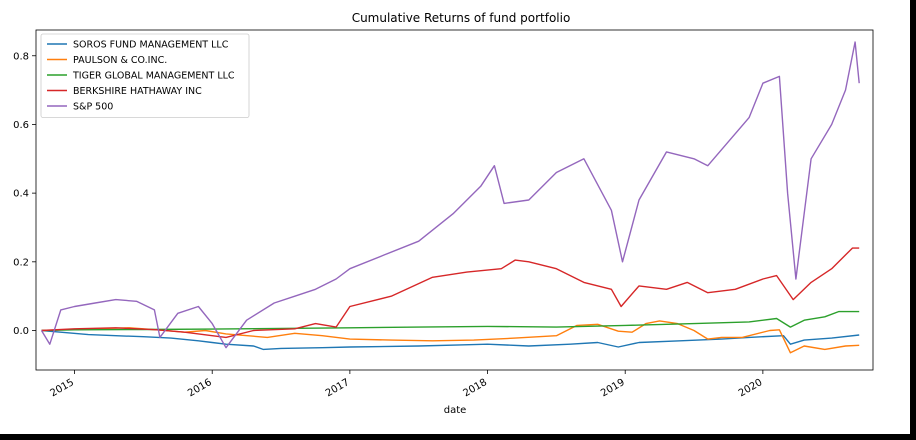 The width and height of the screenshot is (916, 440). I want to click on y-tick-label-5: 0.8, so click(21, 56).